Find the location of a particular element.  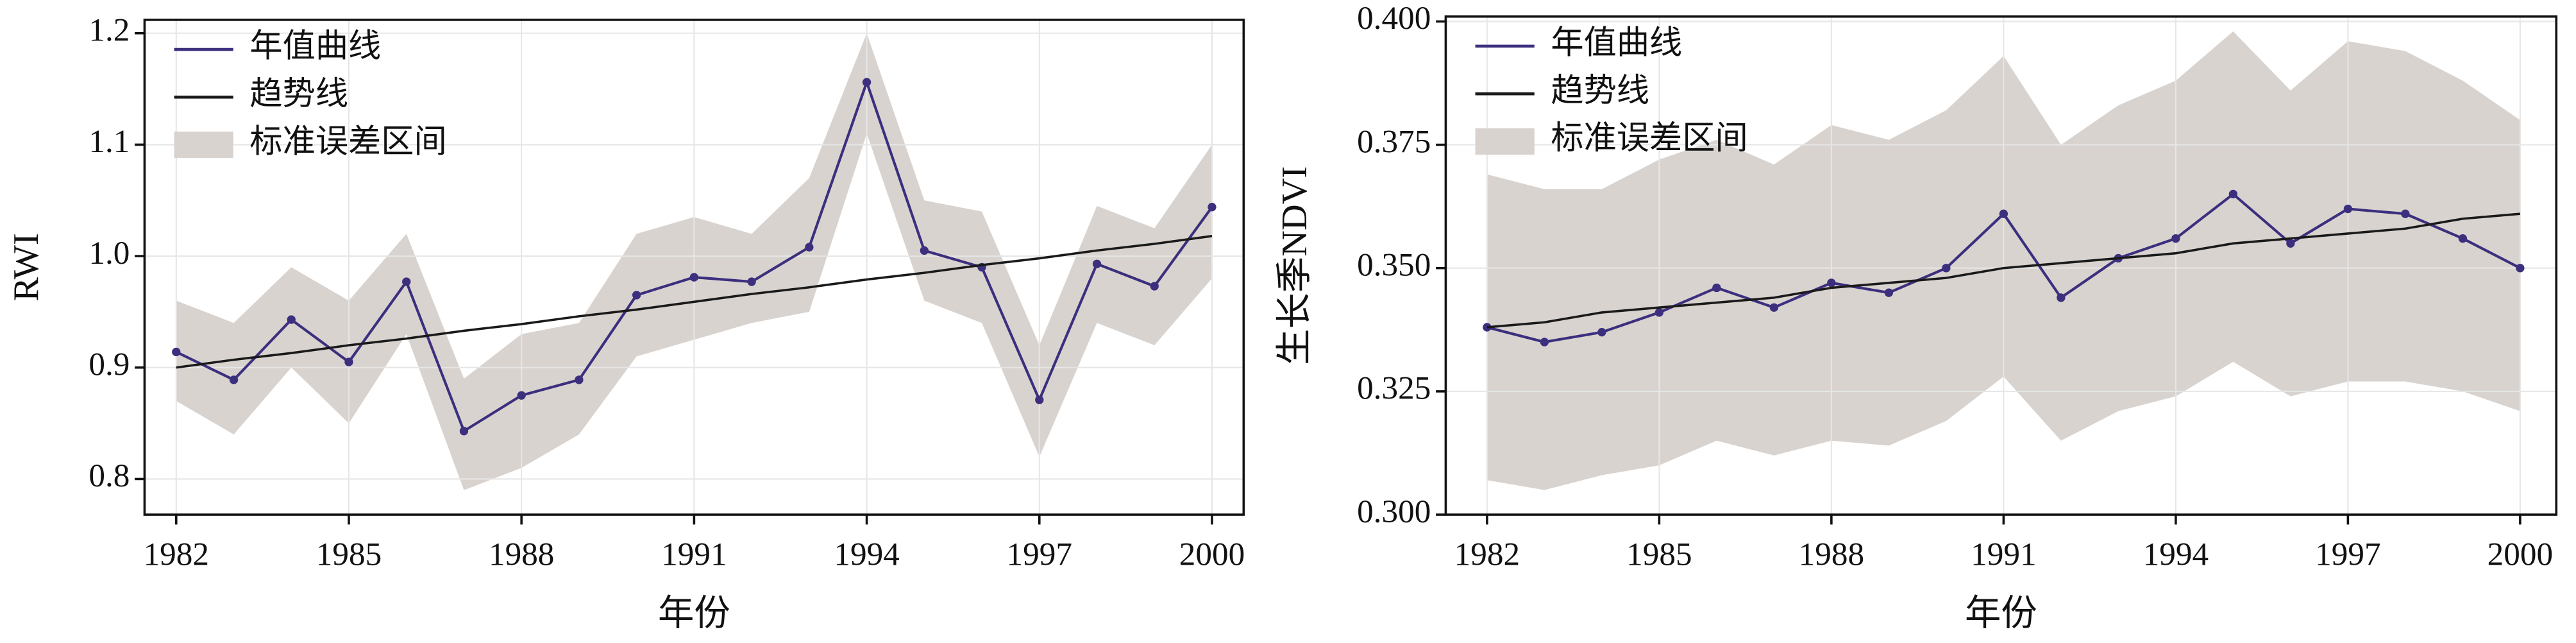

y-tick-label: 1.0 is located at coordinates (109, 253).